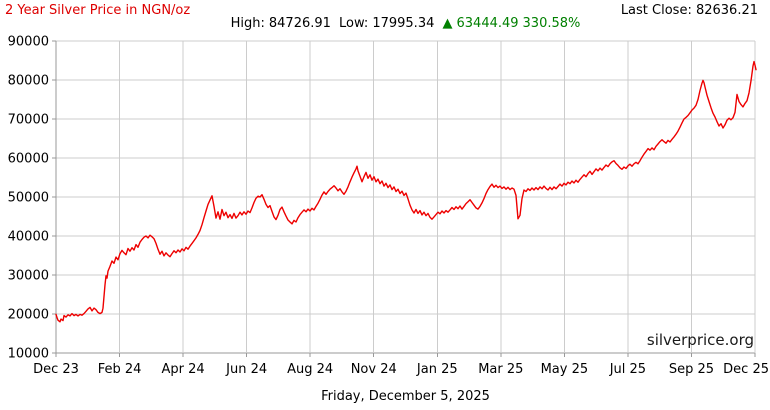 This screenshot has width=770, height=410. I want to click on y-tick-label: 10000, so click(28, 354).